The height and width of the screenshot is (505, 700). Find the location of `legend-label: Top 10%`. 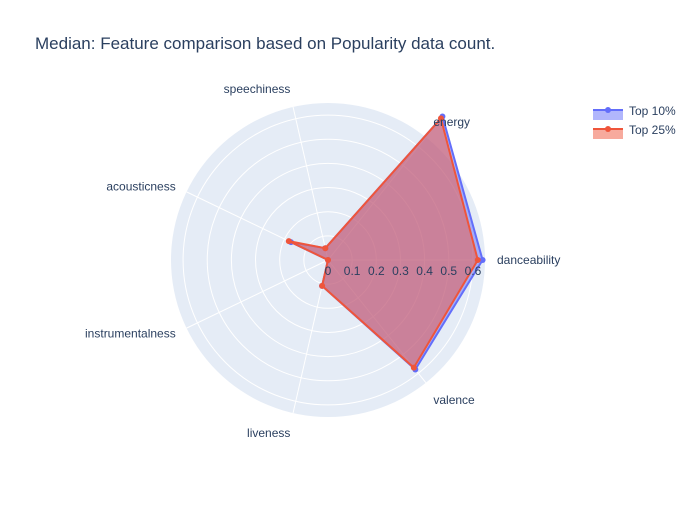

legend-label: Top 10% is located at coordinates (652, 111).